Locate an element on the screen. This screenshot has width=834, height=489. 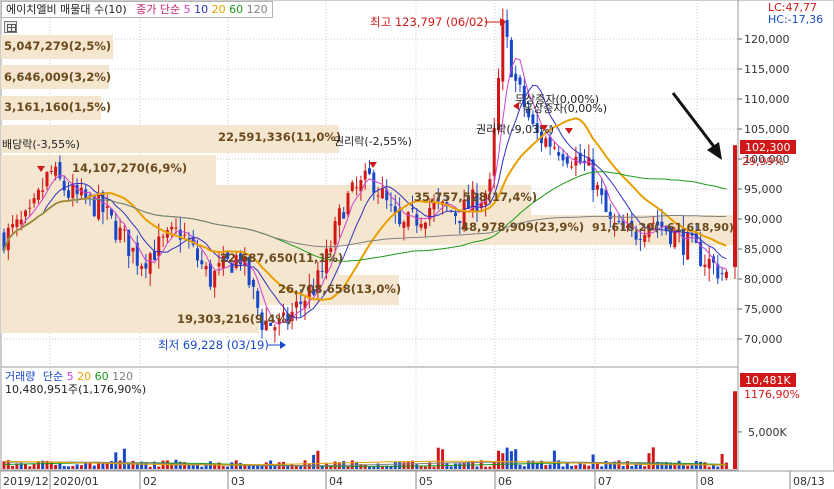
volume-profile-label: 61,618,90) is located at coordinates (700, 227).